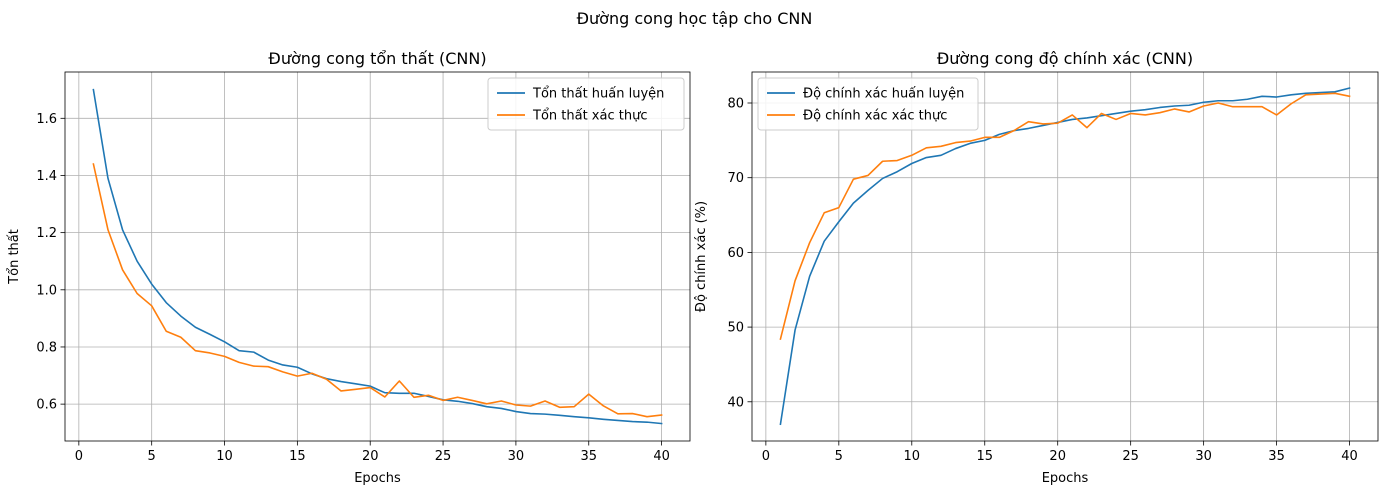  What do you see at coordinates (735, 178) in the screenshot?
I see `y-tick-label: 70` at bounding box center [735, 178].